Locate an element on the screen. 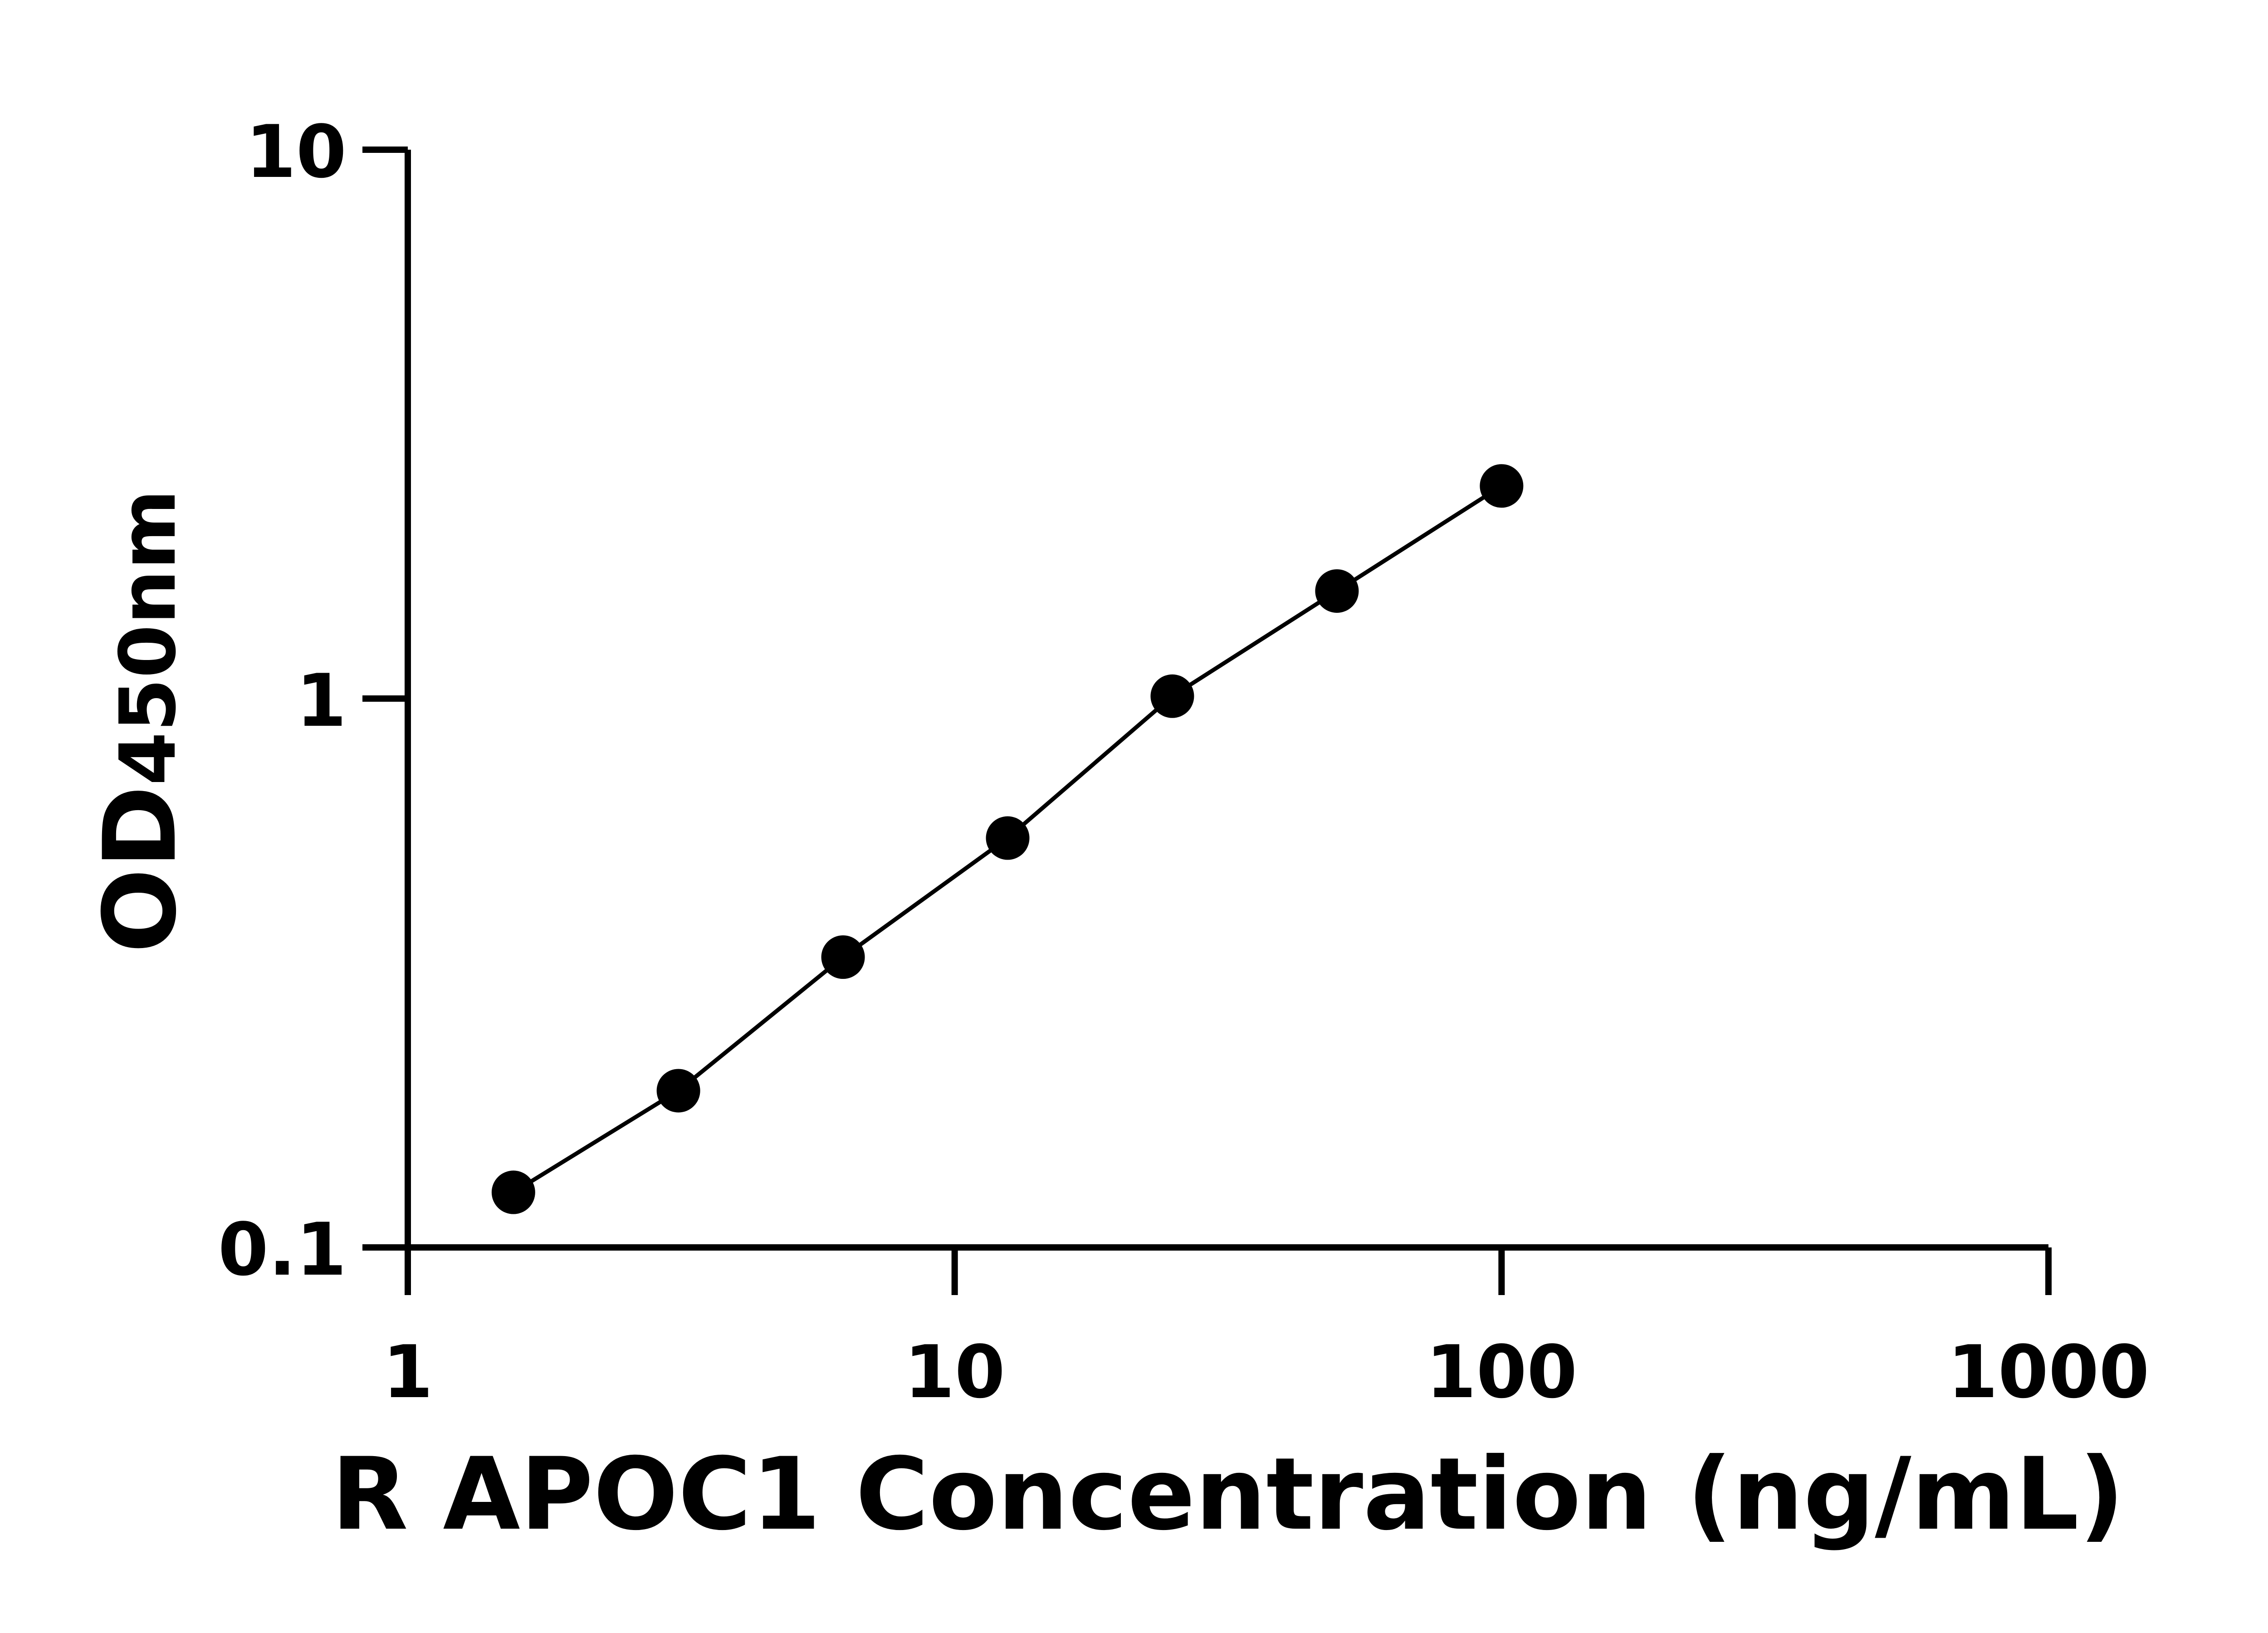 The image size is (2268, 1633). x-tick-label: 10 is located at coordinates (955, 1372).